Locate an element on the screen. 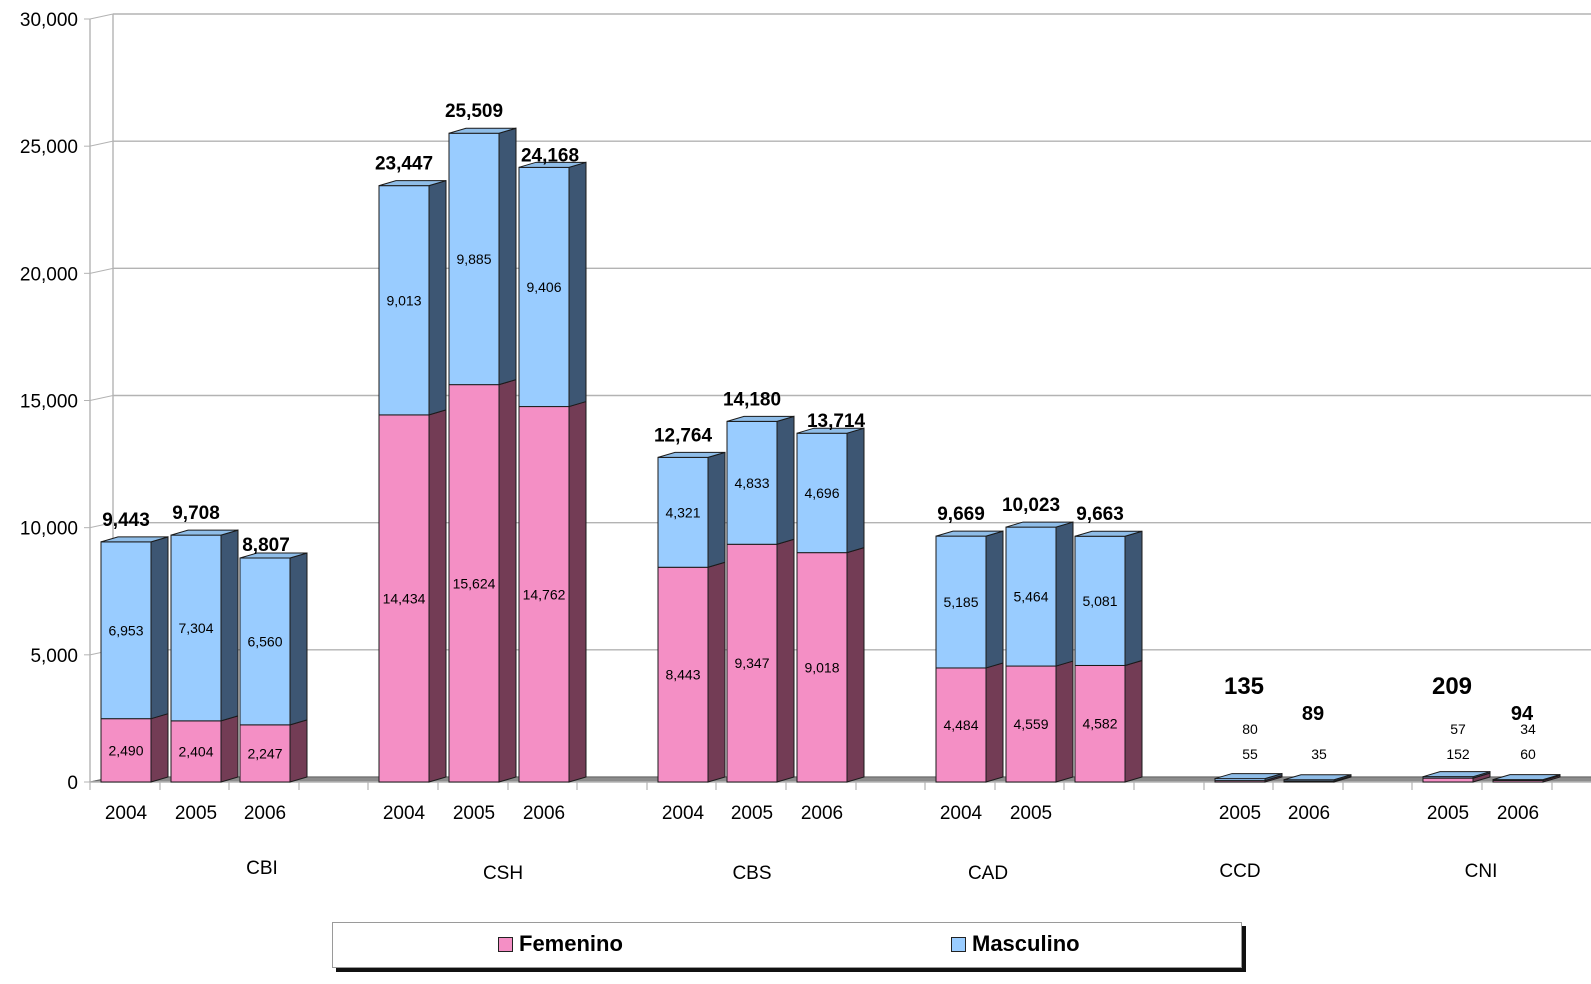 The image size is (1591, 984). data-label-femenino: 2,490 is located at coordinates (125, 750).